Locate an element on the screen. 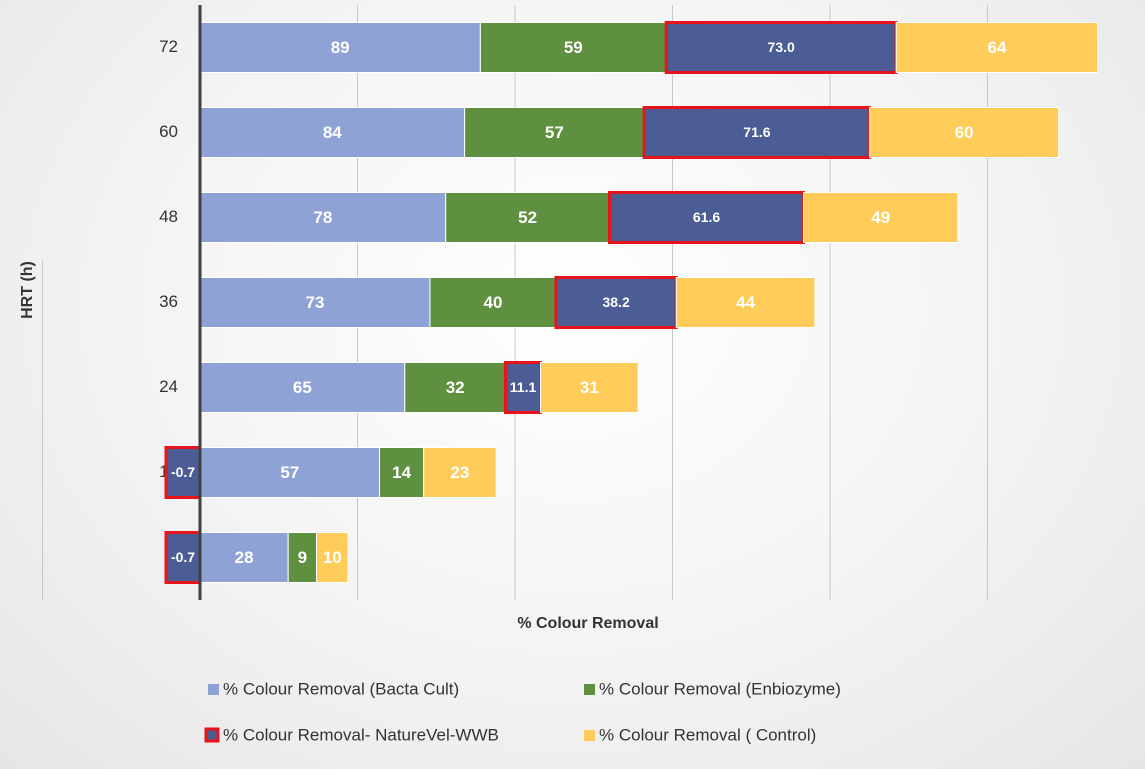 The width and height of the screenshot is (1145, 769). data-label: 10 is located at coordinates (332, 557).